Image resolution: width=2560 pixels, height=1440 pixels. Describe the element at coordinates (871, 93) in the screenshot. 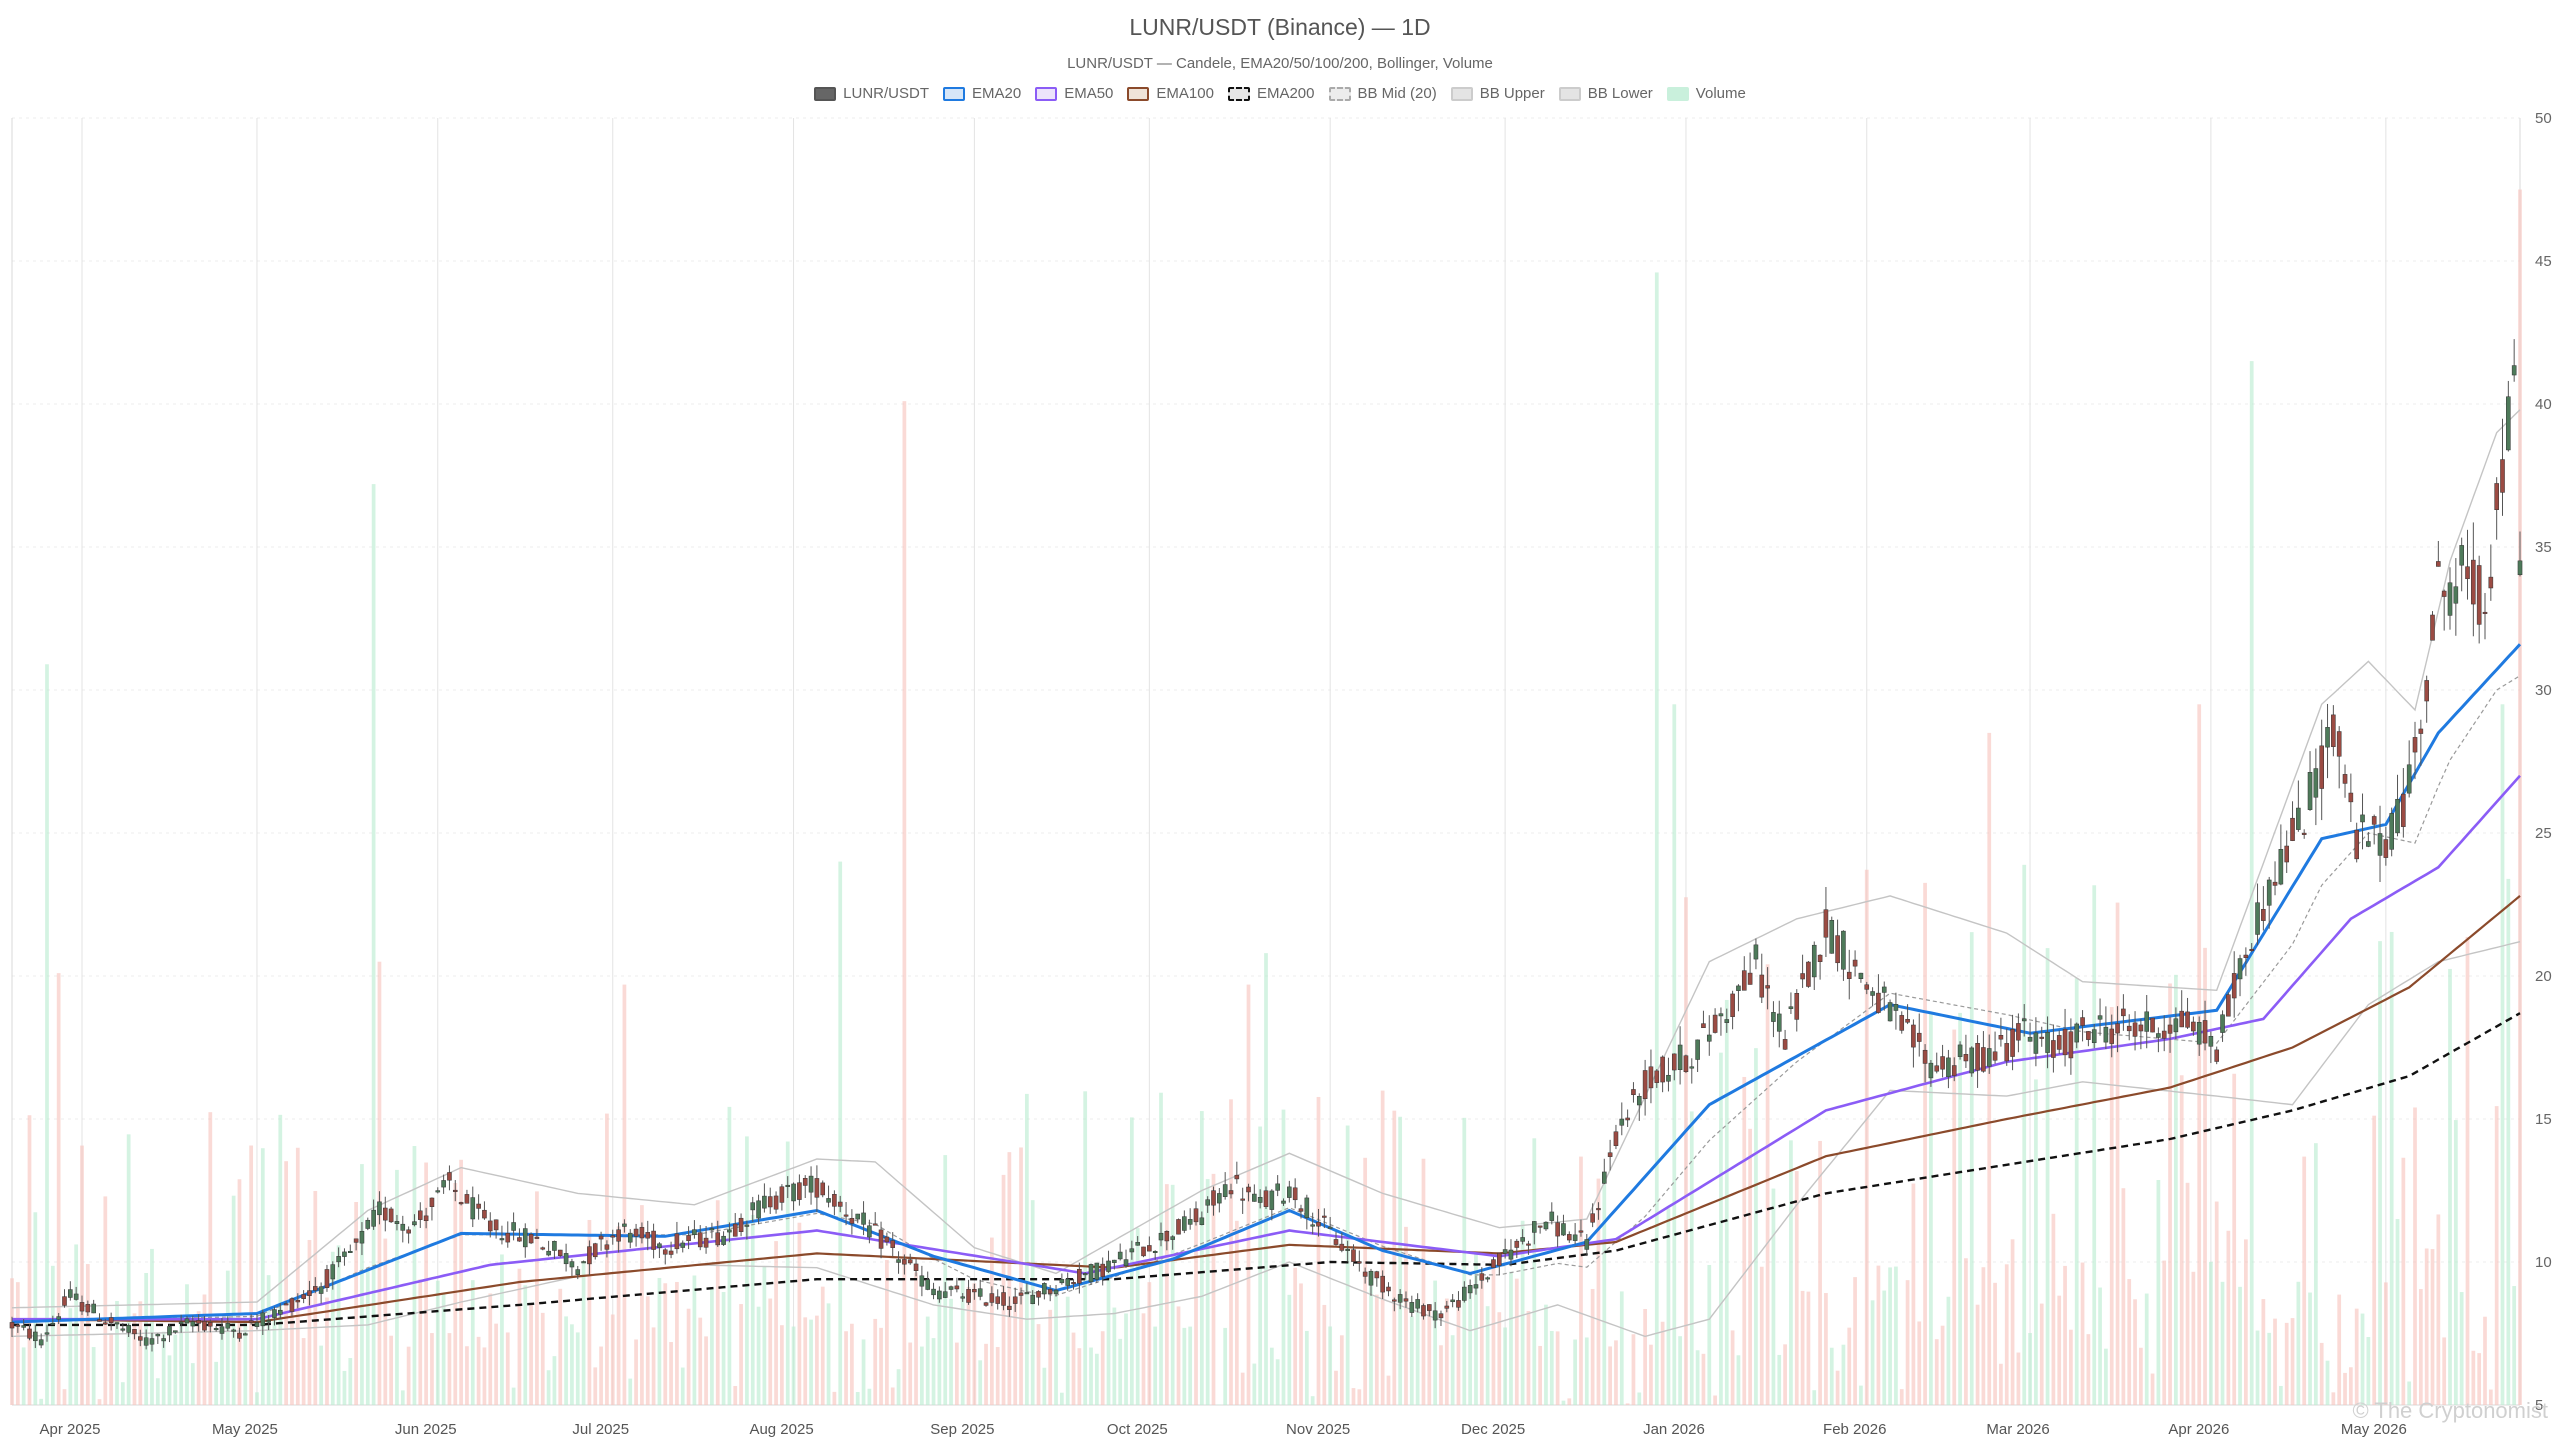

I see `legend-item: LUNR/USDT` at that location.